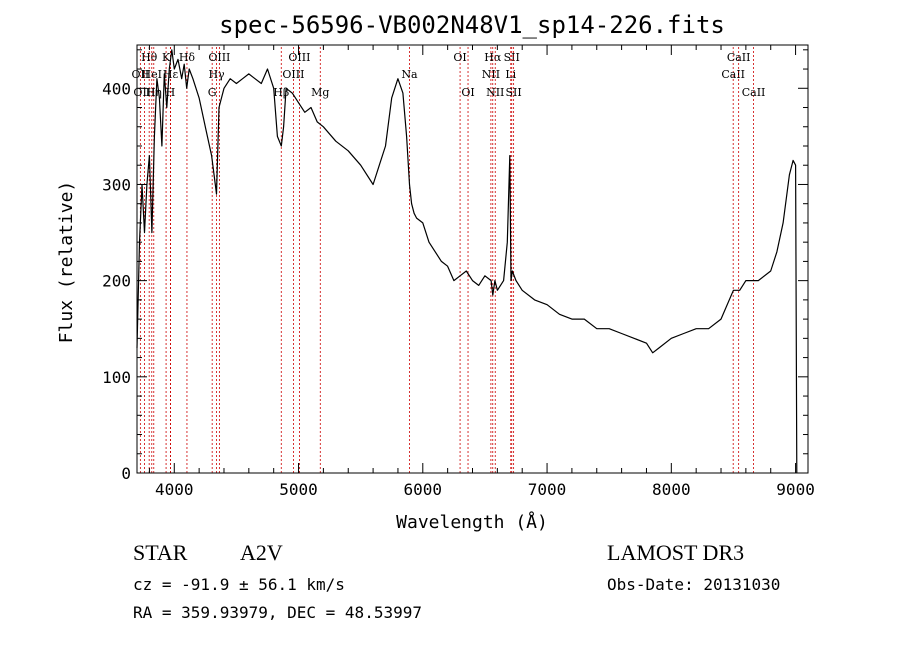 The width and height of the screenshot is (900, 649). I want to click on y-tick-label: 0, so click(126, 473).